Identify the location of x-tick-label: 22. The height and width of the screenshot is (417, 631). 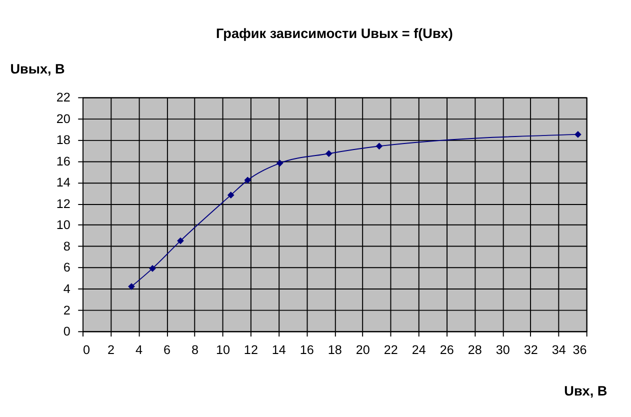
(391, 350).